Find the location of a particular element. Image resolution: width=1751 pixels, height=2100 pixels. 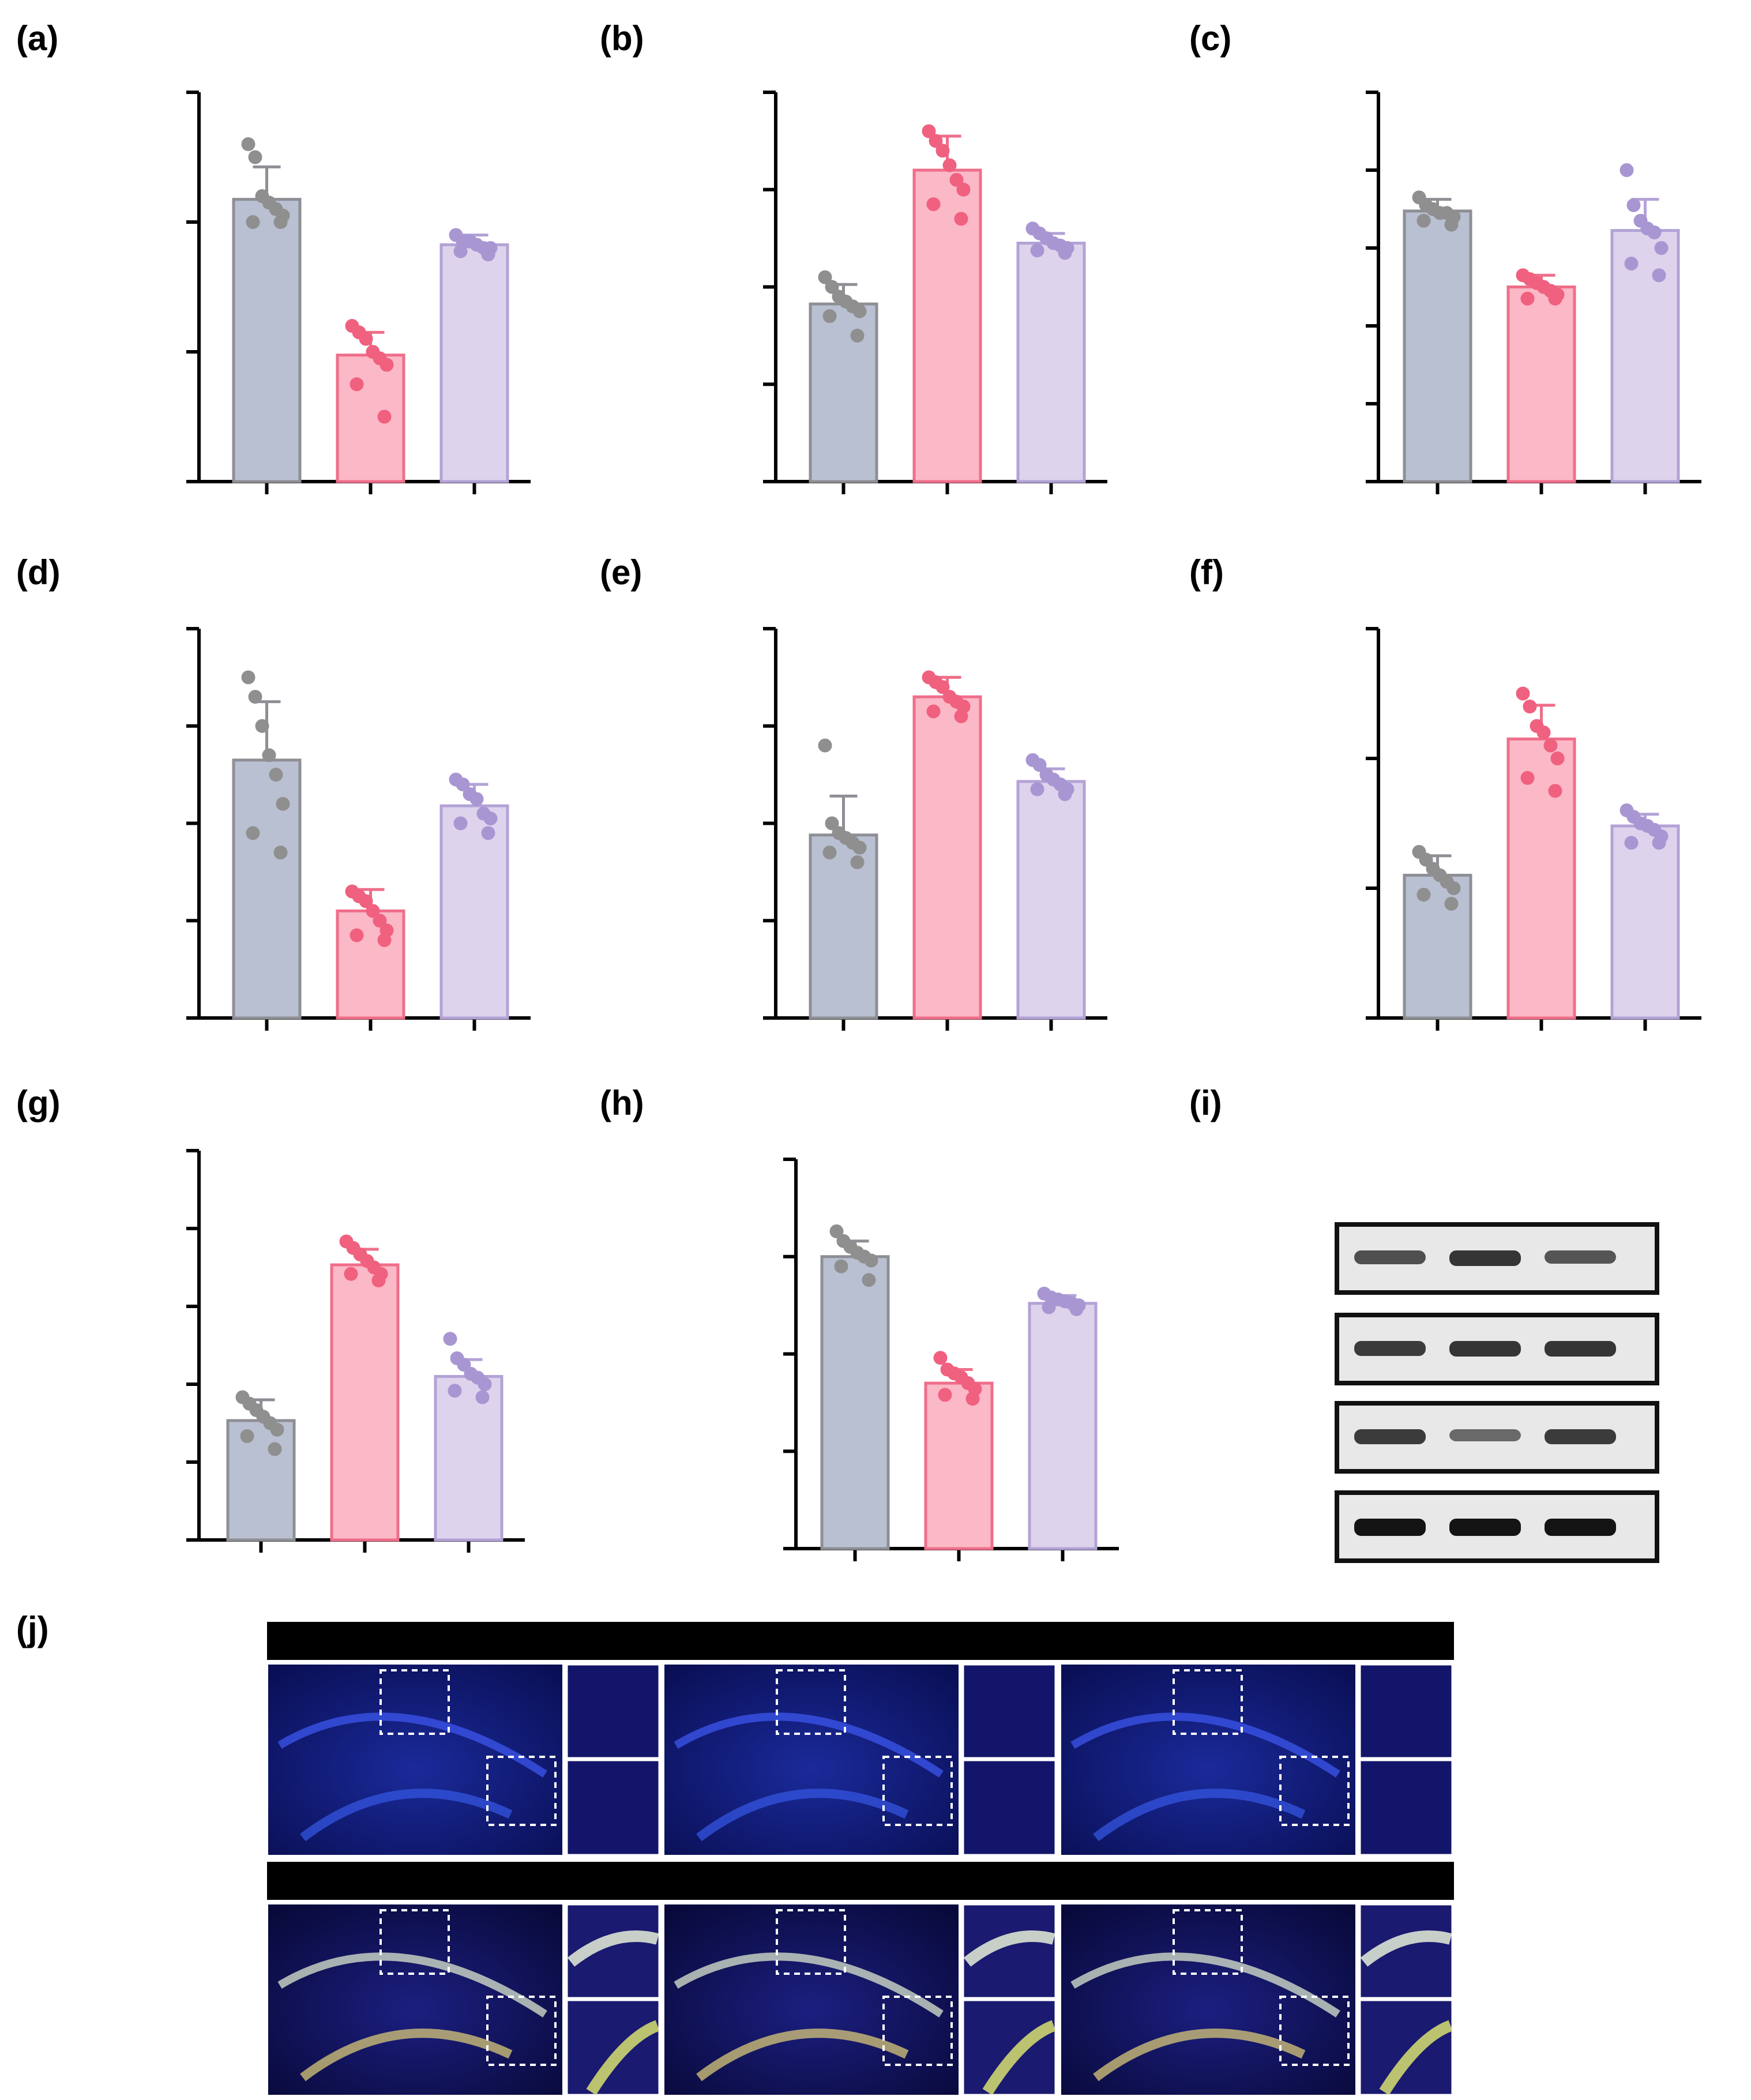

panel-letter-h: (h) is located at coordinates (622, 1103).